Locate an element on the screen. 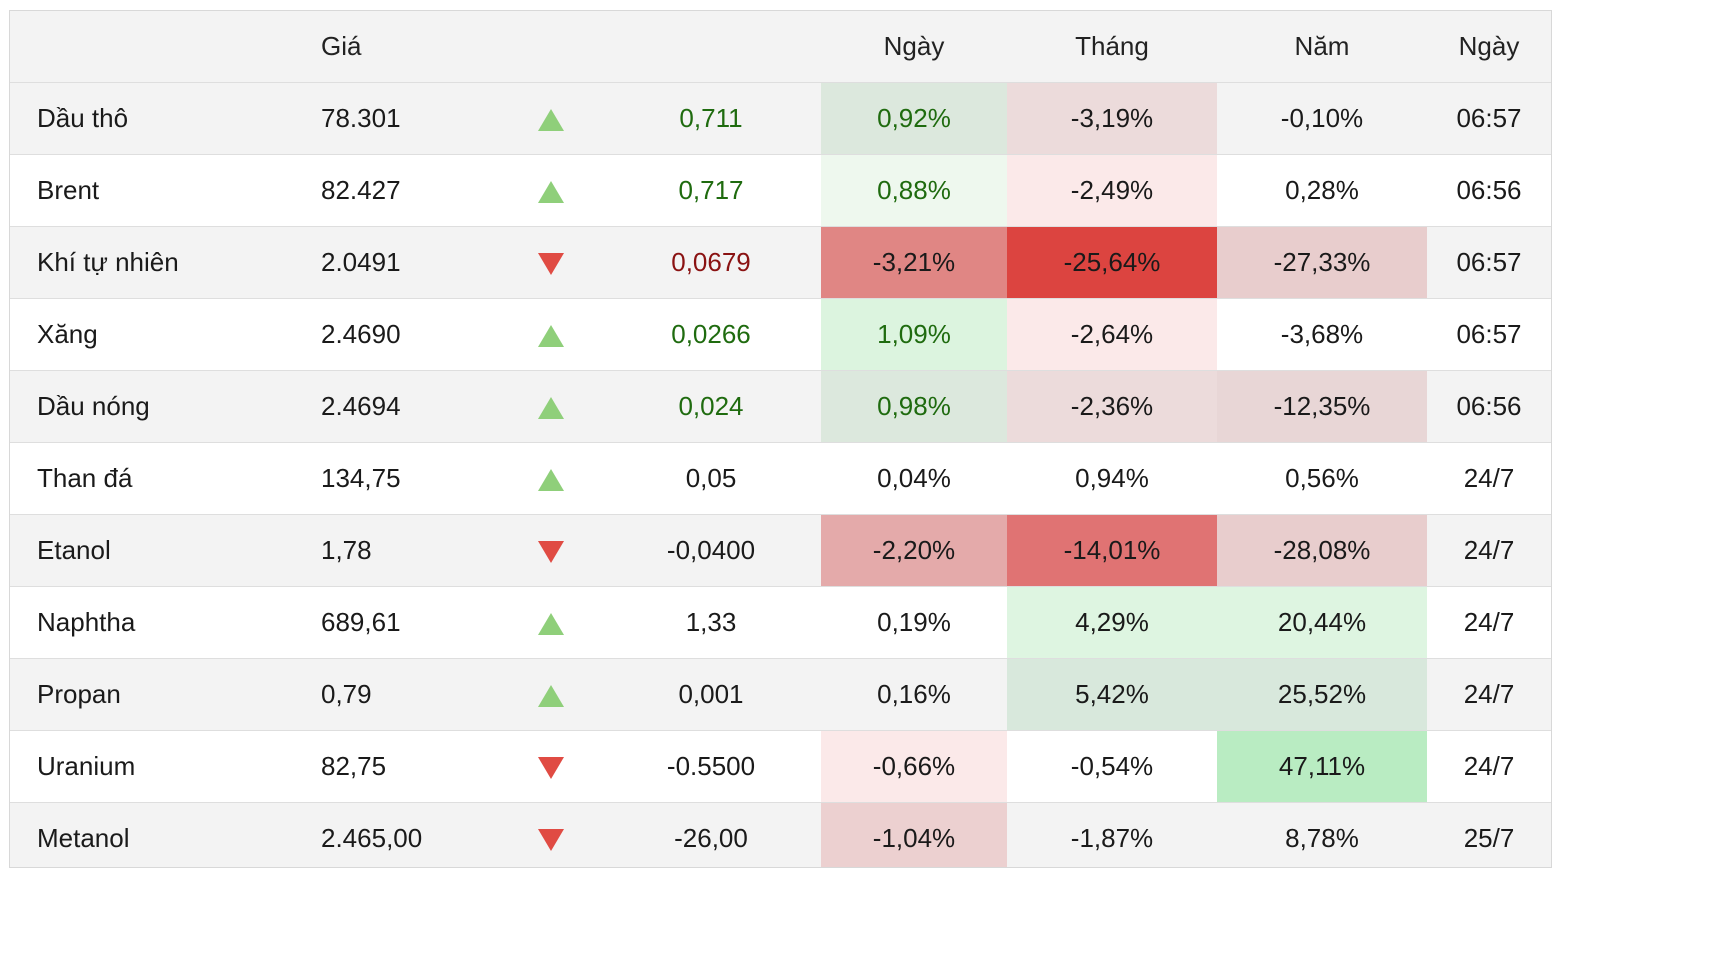  commodity-name: Brent is located at coordinates (165, 190).